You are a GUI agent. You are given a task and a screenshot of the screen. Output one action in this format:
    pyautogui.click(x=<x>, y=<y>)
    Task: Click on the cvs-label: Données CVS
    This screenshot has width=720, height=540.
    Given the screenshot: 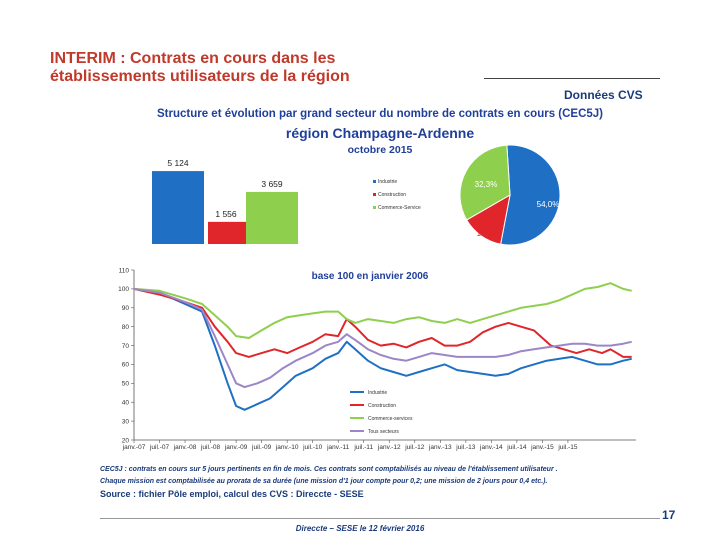 What is the action you would take?
    pyautogui.click(x=603, y=95)
    